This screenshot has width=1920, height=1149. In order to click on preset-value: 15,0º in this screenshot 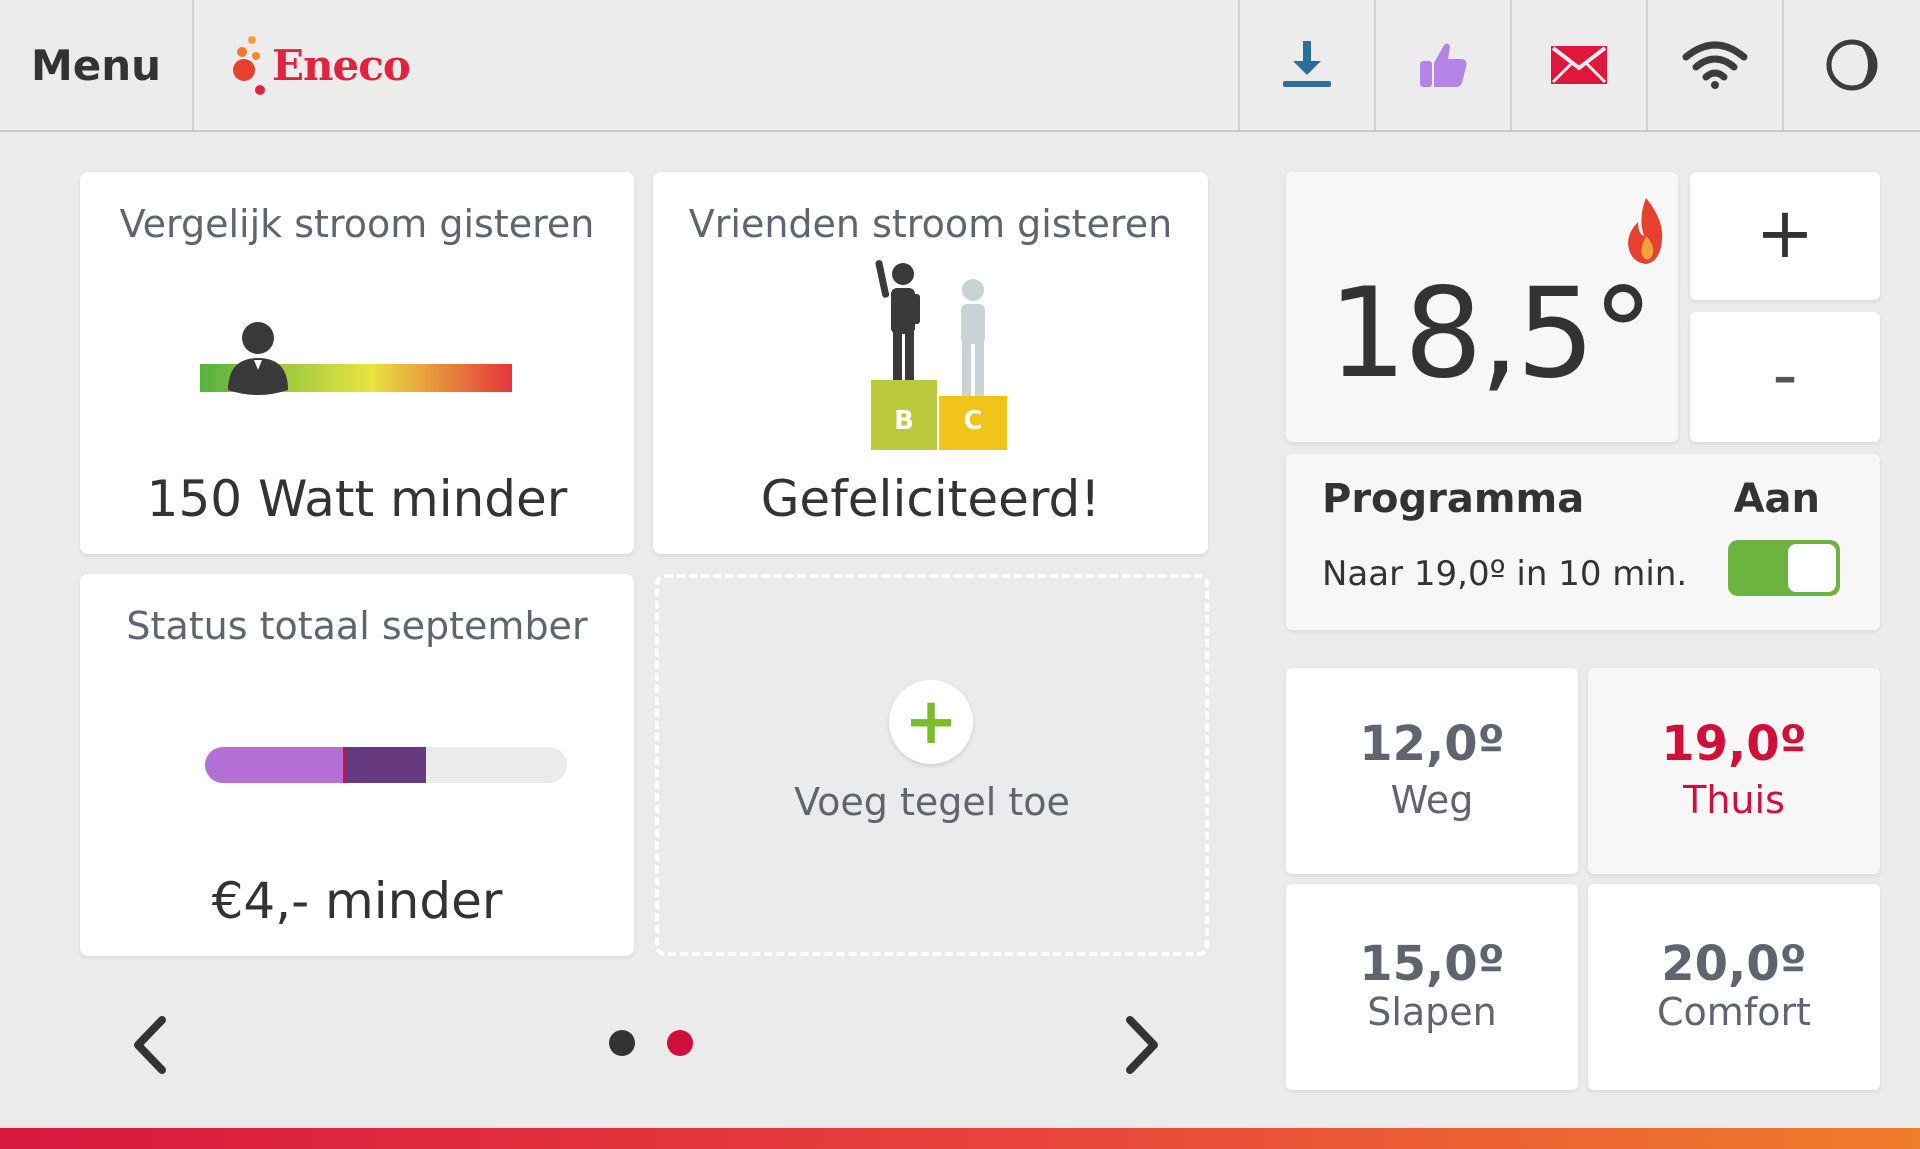, I will do `click(1432, 964)`.